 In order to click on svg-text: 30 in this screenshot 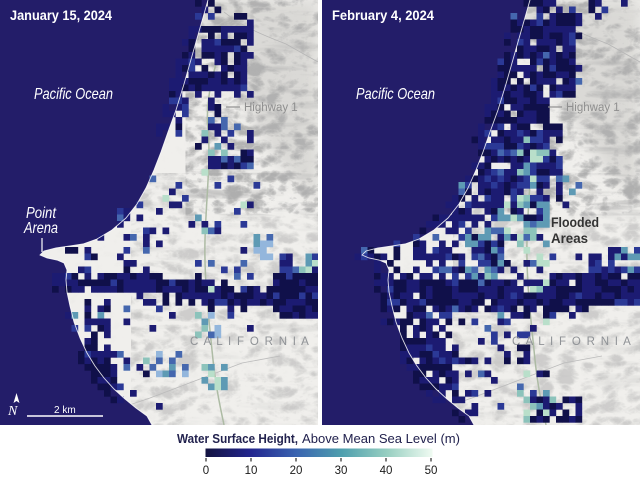, I will do `click(341, 471)`.